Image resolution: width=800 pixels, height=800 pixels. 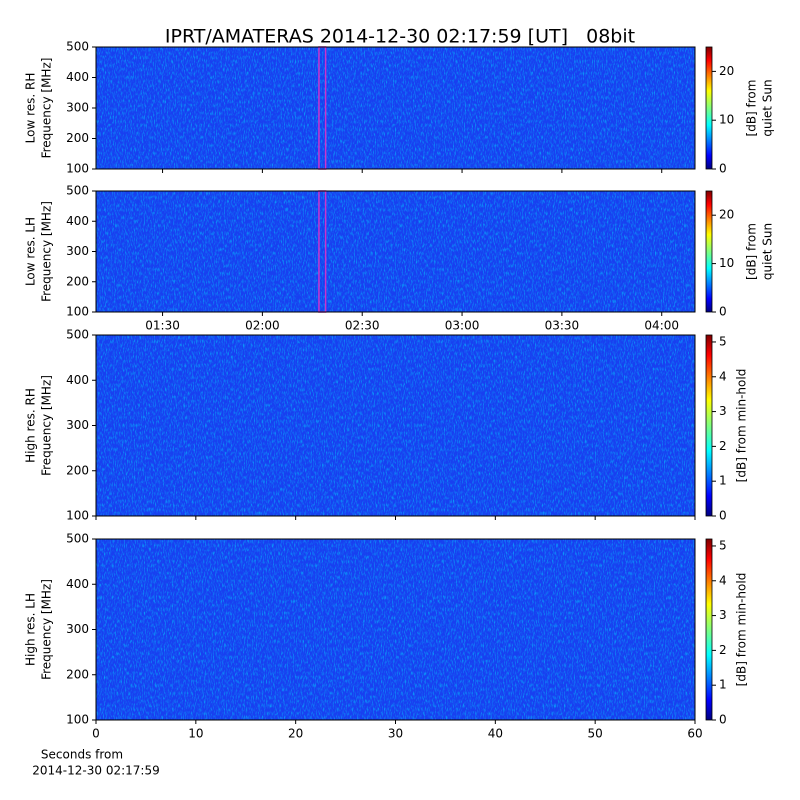 What do you see at coordinates (562, 326) in the screenshot?
I see `x-tick-label: 03:30` at bounding box center [562, 326].